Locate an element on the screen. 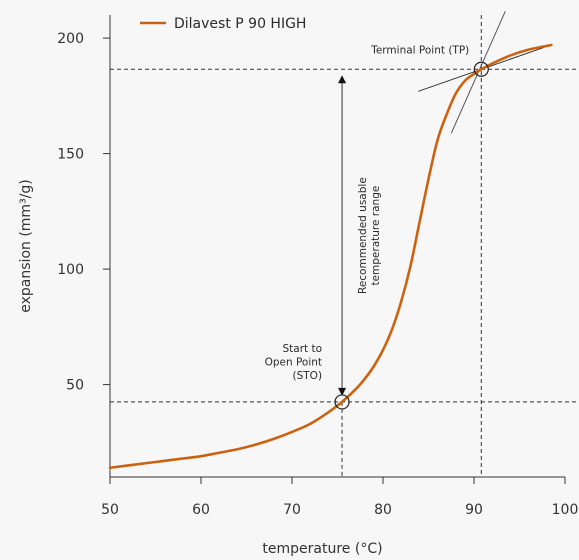 The height and width of the screenshot is (560, 579). x-tick-label: 50 is located at coordinates (110, 510).